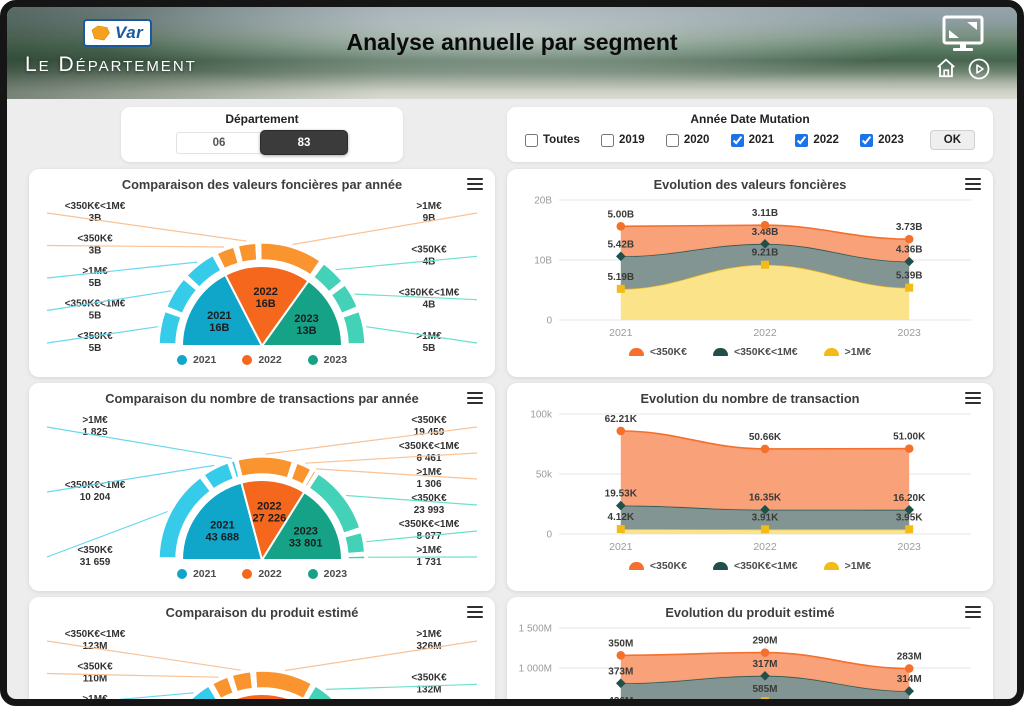 This screenshot has width=1024, height=706. Describe the element at coordinates (531, 140) in the screenshot. I see `year-checkbox-Toutes` at that location.